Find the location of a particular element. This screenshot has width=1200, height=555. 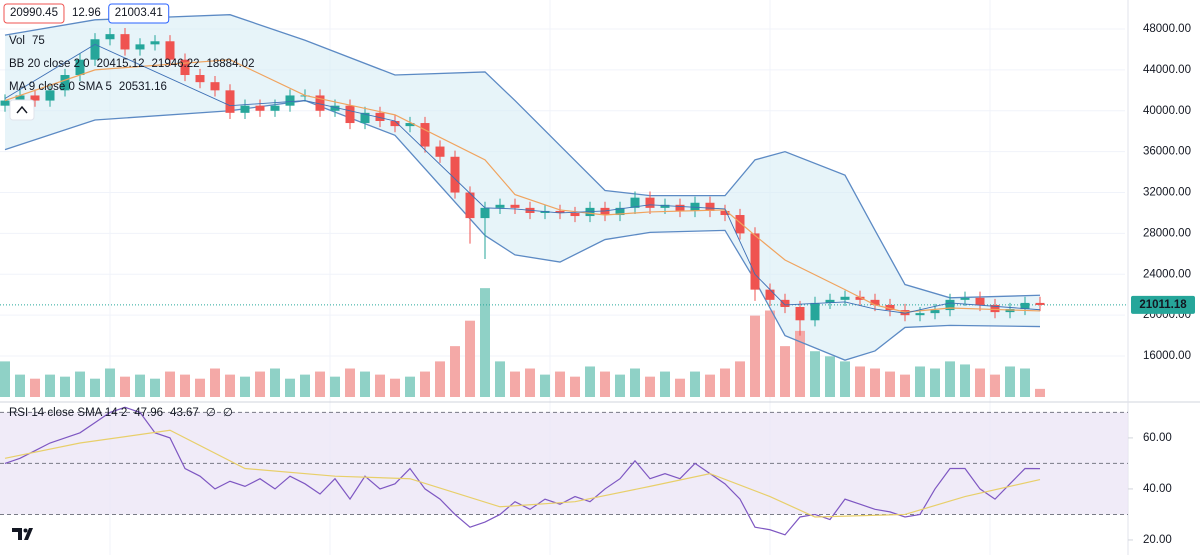

price-box-label: 20990.45 is located at coordinates (34, 13).